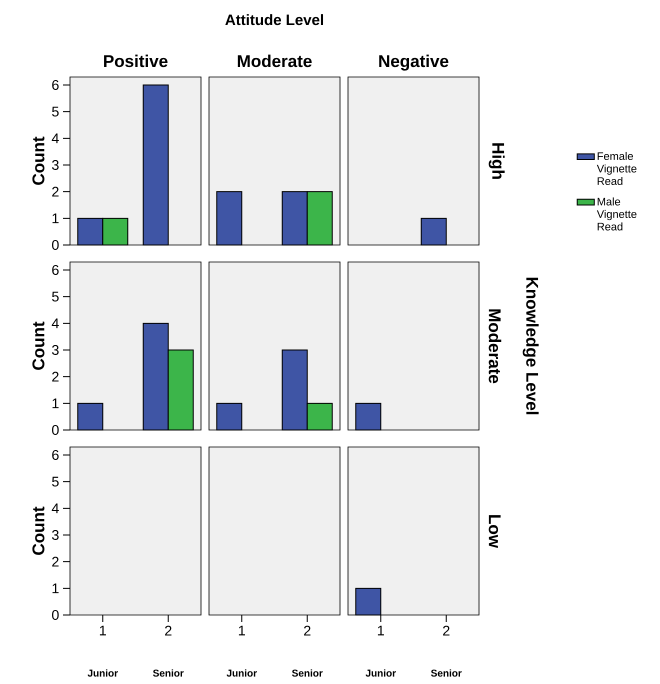 The width and height of the screenshot is (660, 684). Describe the element at coordinates (616, 169) in the screenshot. I see `legend-label: Female Vignette Read` at that location.